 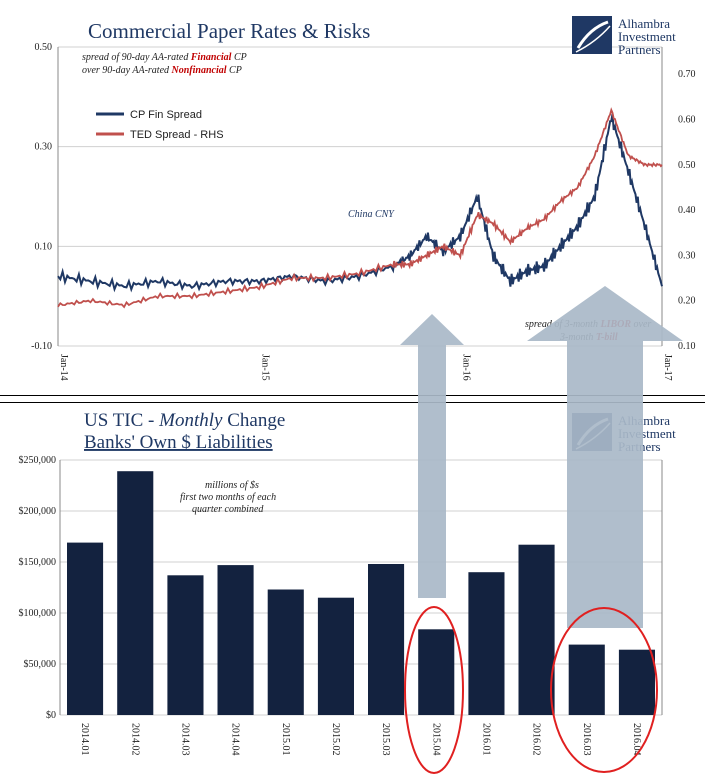 I want to click on alhambra-logo-bottom: Alhambra Investment Partners, so click(x=624, y=433).